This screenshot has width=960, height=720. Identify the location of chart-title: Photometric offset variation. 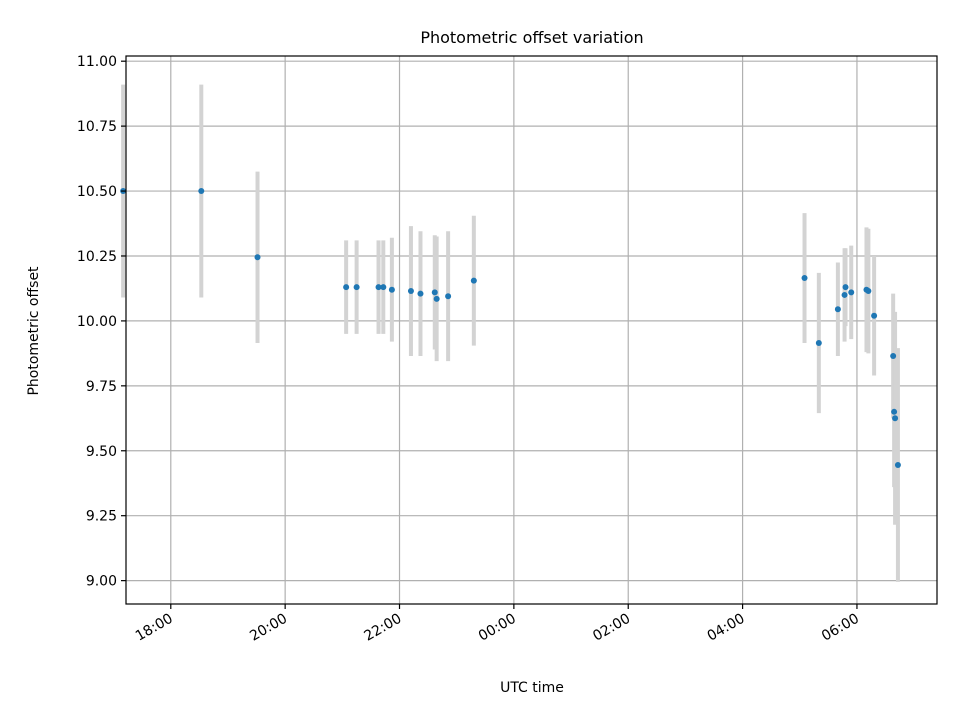
(531, 37).